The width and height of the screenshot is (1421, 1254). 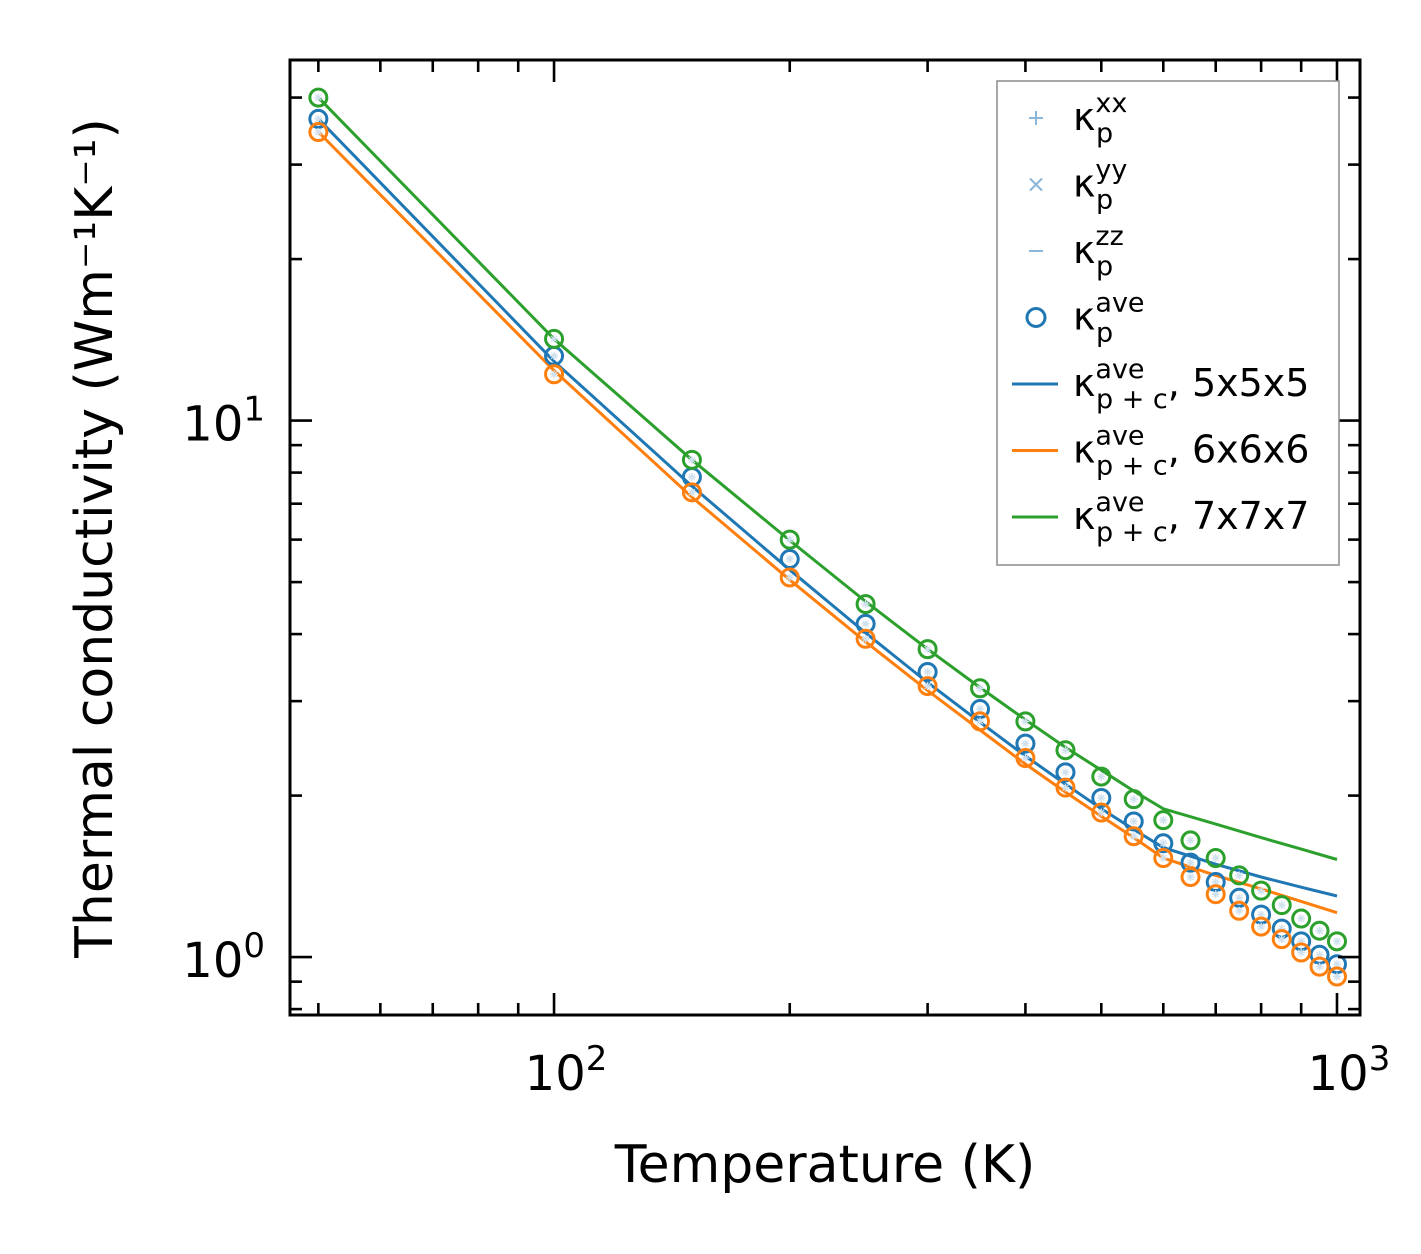 I want to click on legend-item: κave p + c, 6x6x6, so click(x=1160, y=451).